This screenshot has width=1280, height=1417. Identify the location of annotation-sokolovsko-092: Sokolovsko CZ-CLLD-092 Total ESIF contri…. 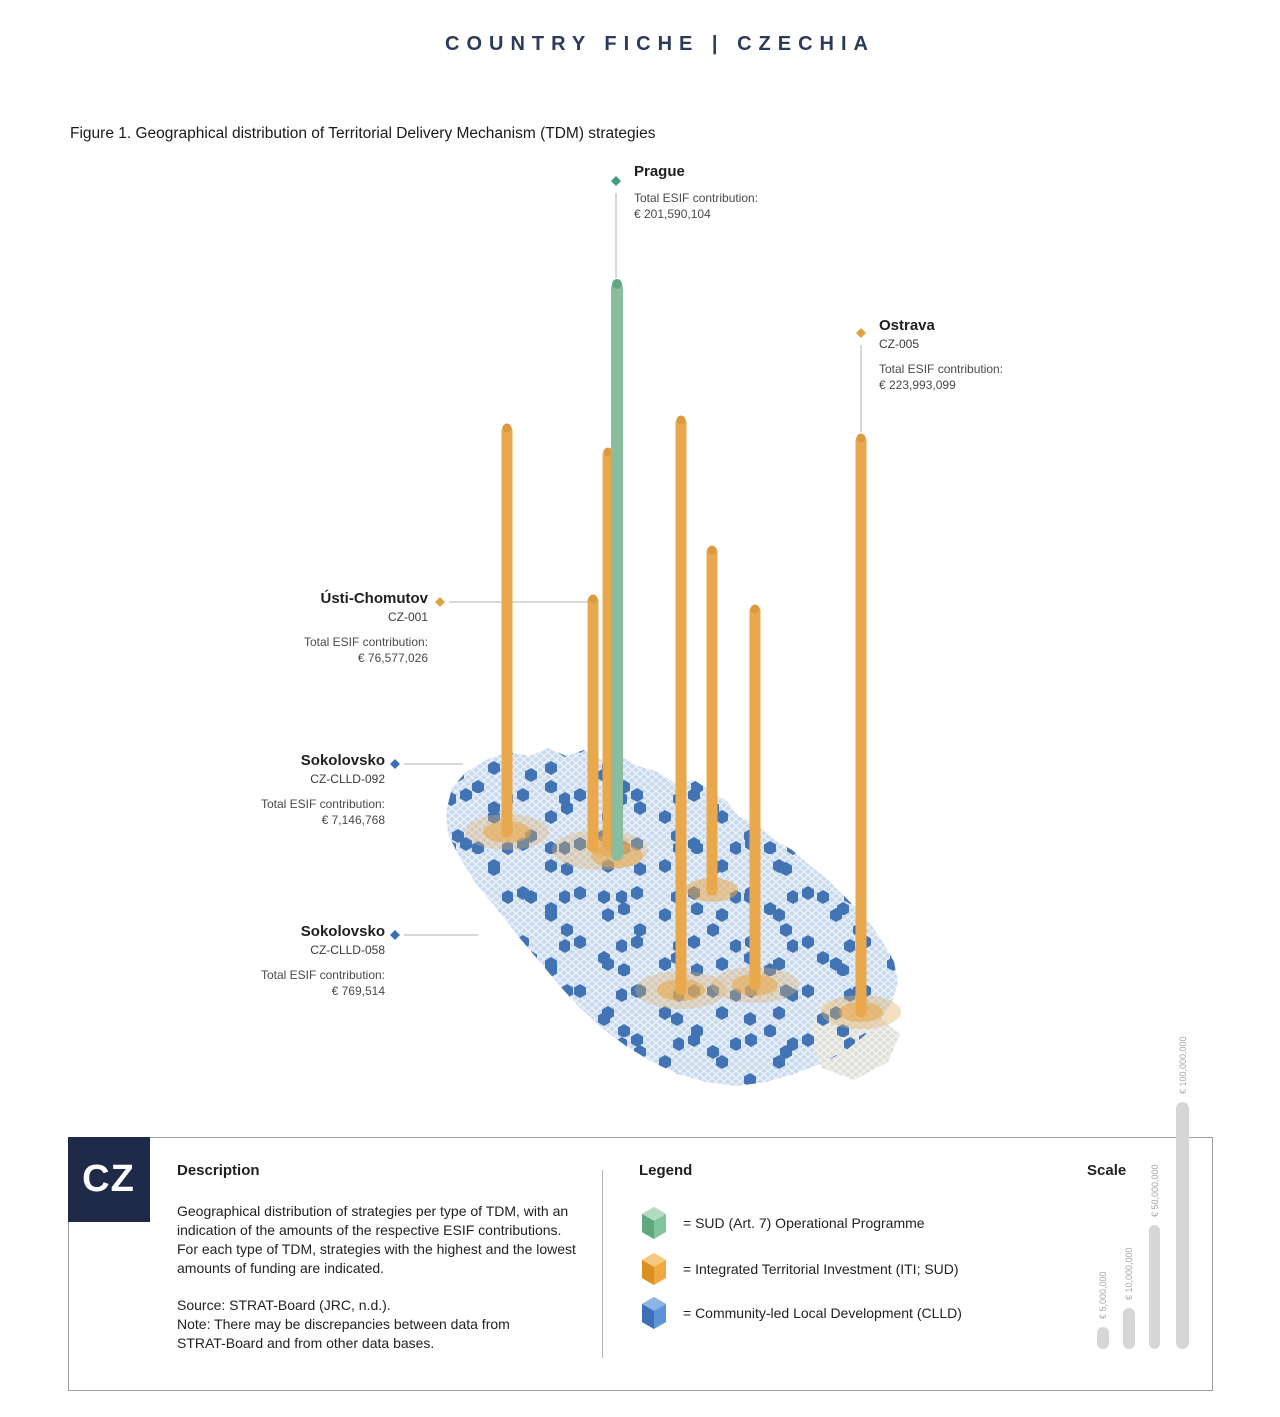
(275, 790).